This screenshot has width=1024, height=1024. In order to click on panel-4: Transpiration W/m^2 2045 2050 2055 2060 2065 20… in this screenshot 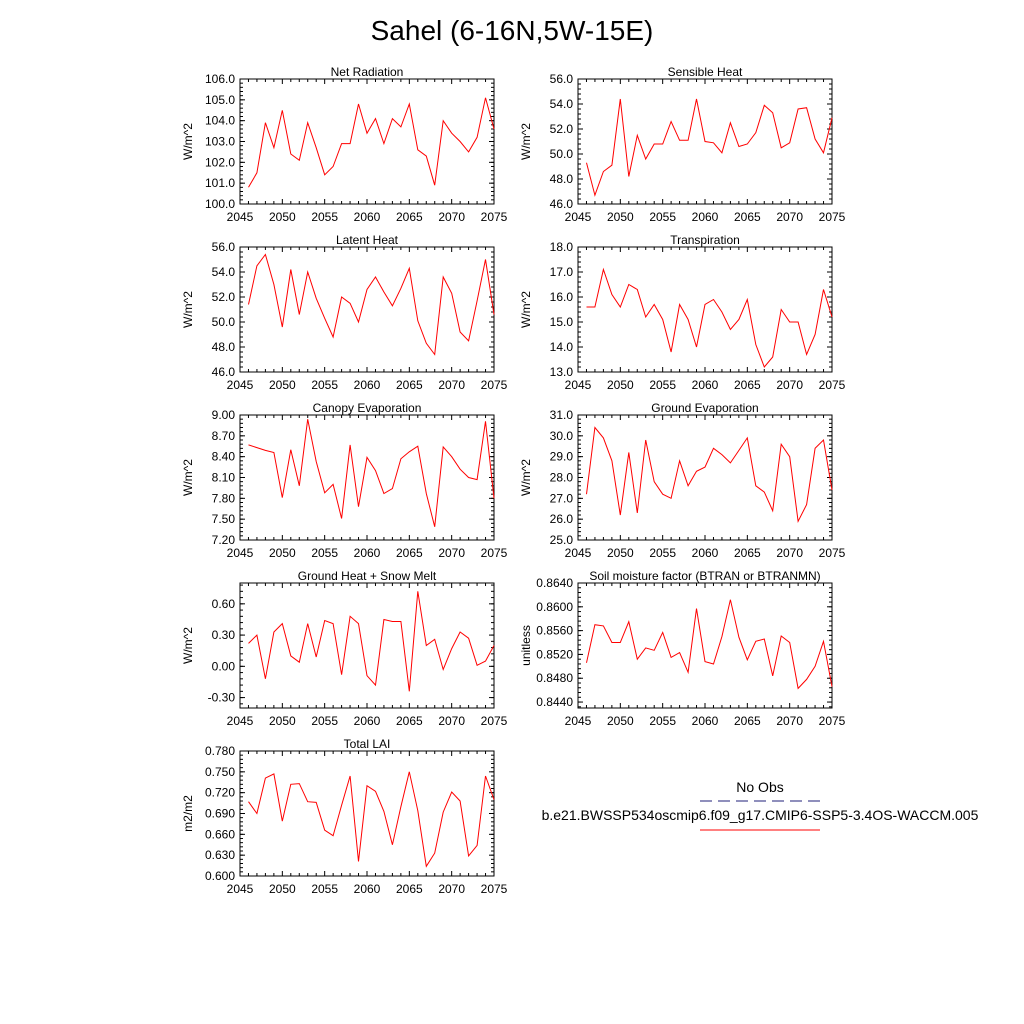, I will do `click(682, 312)`.